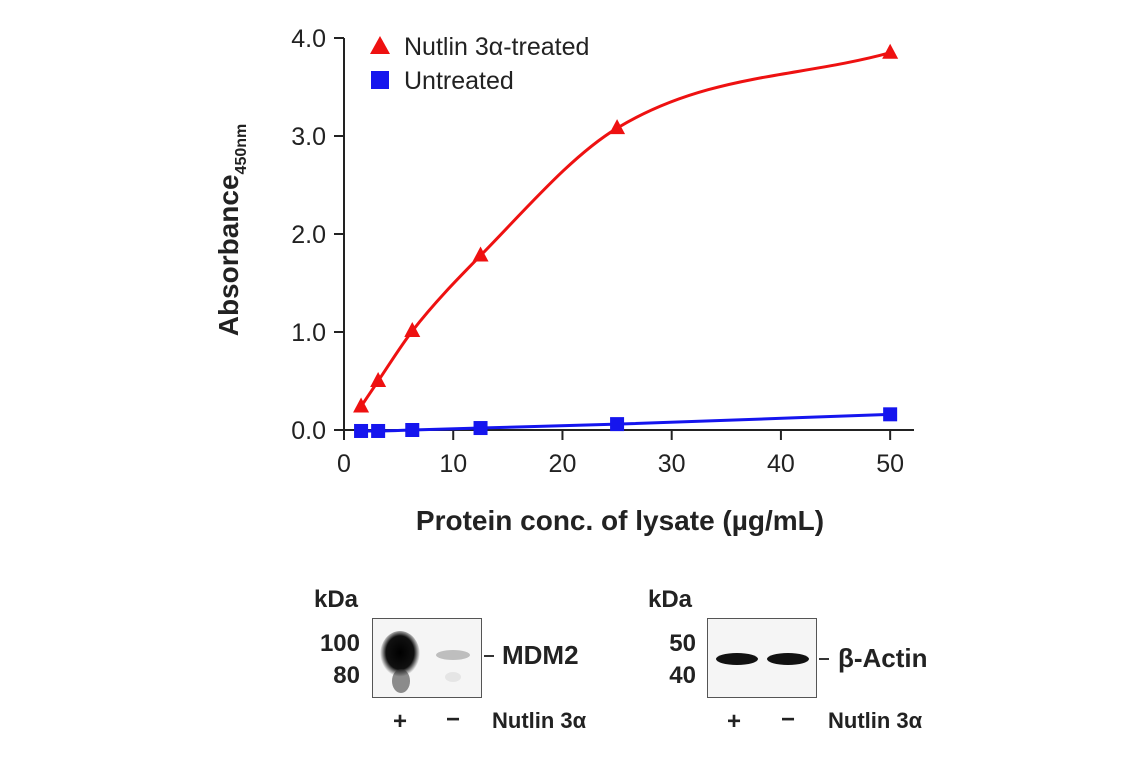 The image size is (1141, 768). I want to click on y-tick-label: 2.0, so click(308, 235).